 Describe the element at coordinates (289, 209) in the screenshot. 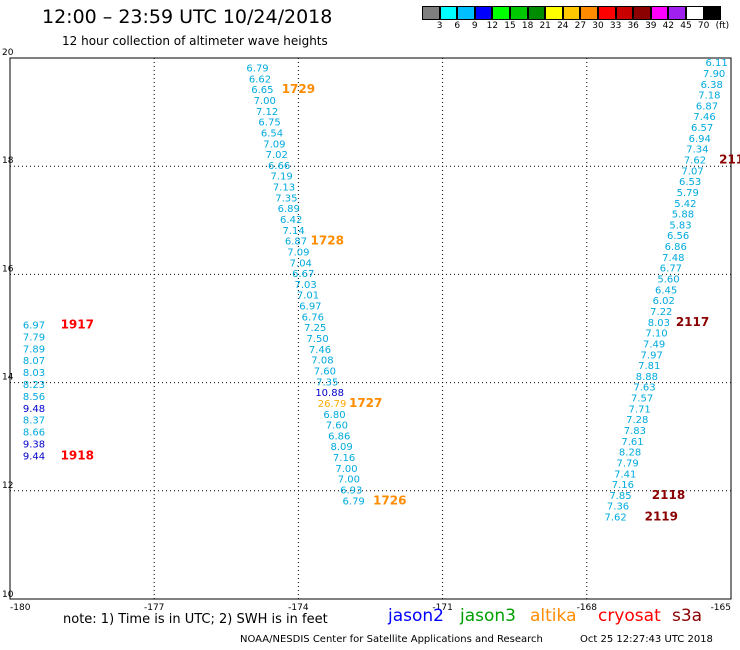

I see `wave-height-point: 6.89` at that location.